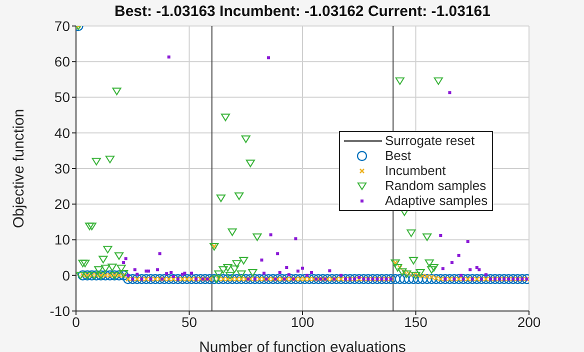 The height and width of the screenshot is (352, 584). I want to click on x-tick-label: 200, so click(529, 322).